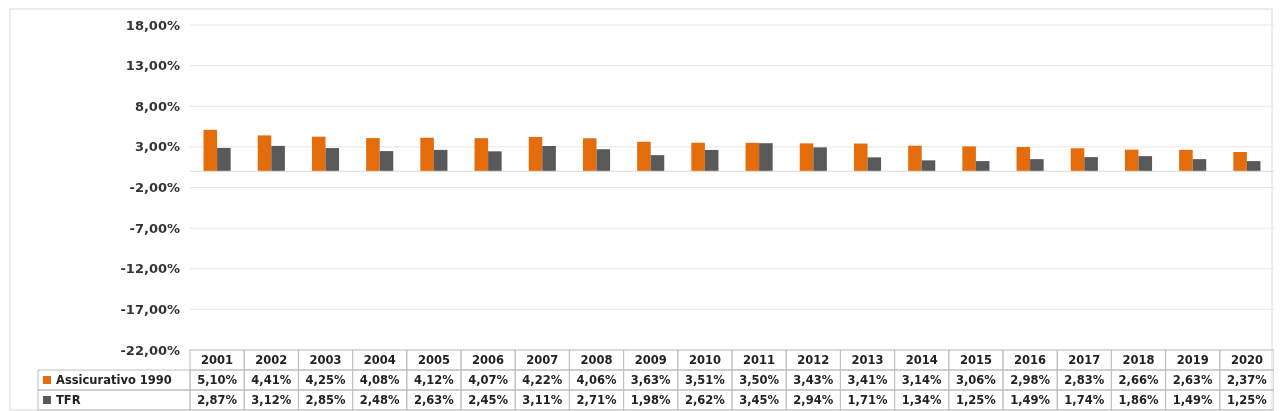 This screenshot has width=1282, height=411. What do you see at coordinates (150, 269) in the screenshot?
I see `y-tick-label: -12,00%` at bounding box center [150, 269].